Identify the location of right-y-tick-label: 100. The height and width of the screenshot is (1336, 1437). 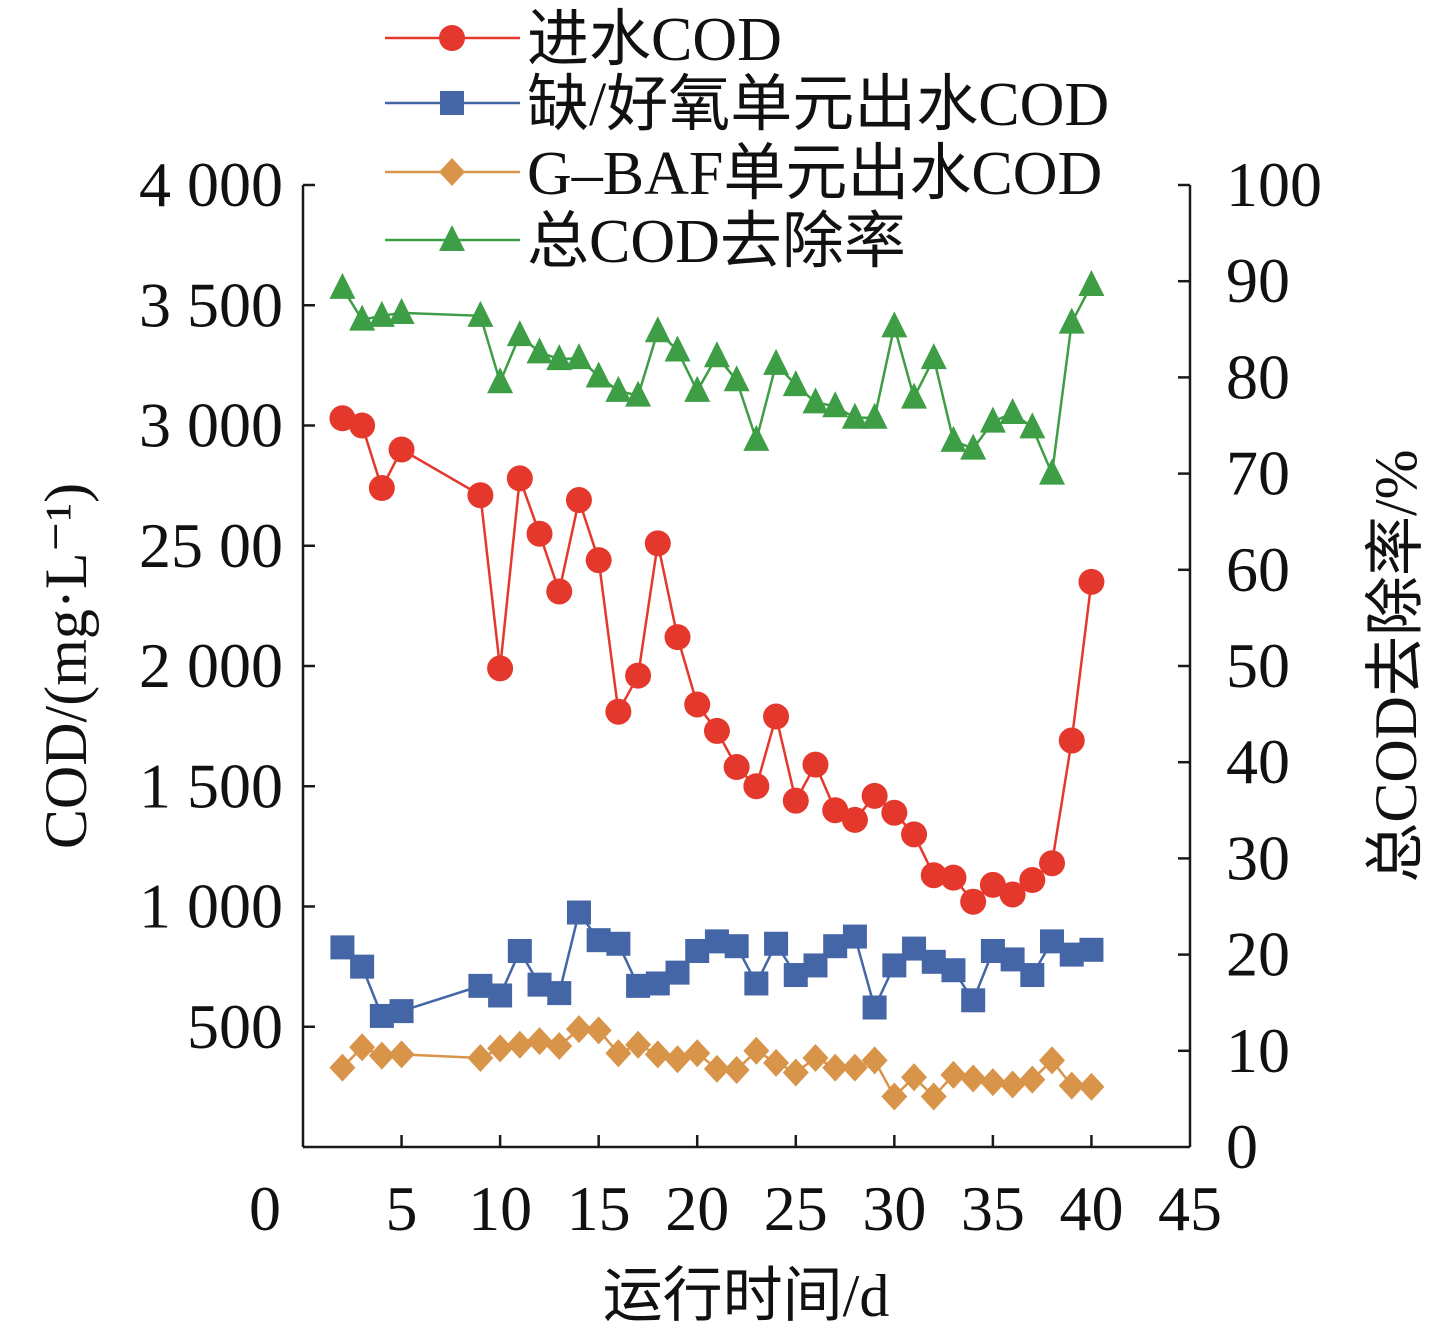
(1274, 184).